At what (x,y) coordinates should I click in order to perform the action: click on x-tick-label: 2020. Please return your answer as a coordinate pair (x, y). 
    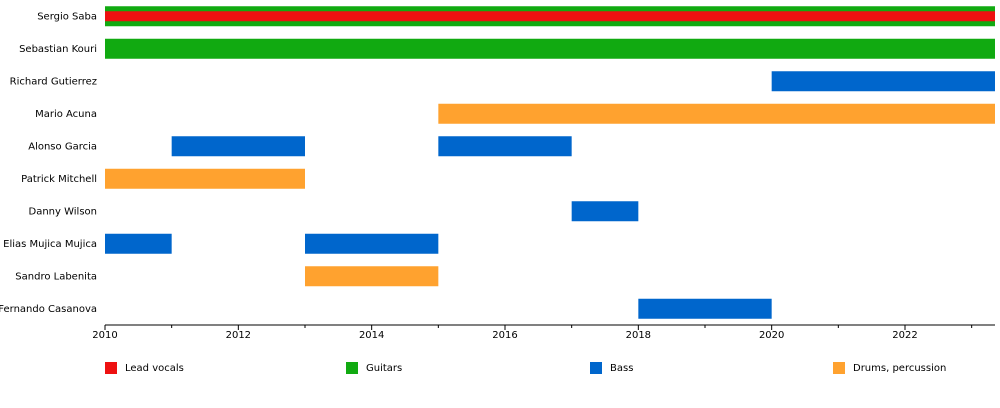
    Looking at the image, I should click on (771, 335).